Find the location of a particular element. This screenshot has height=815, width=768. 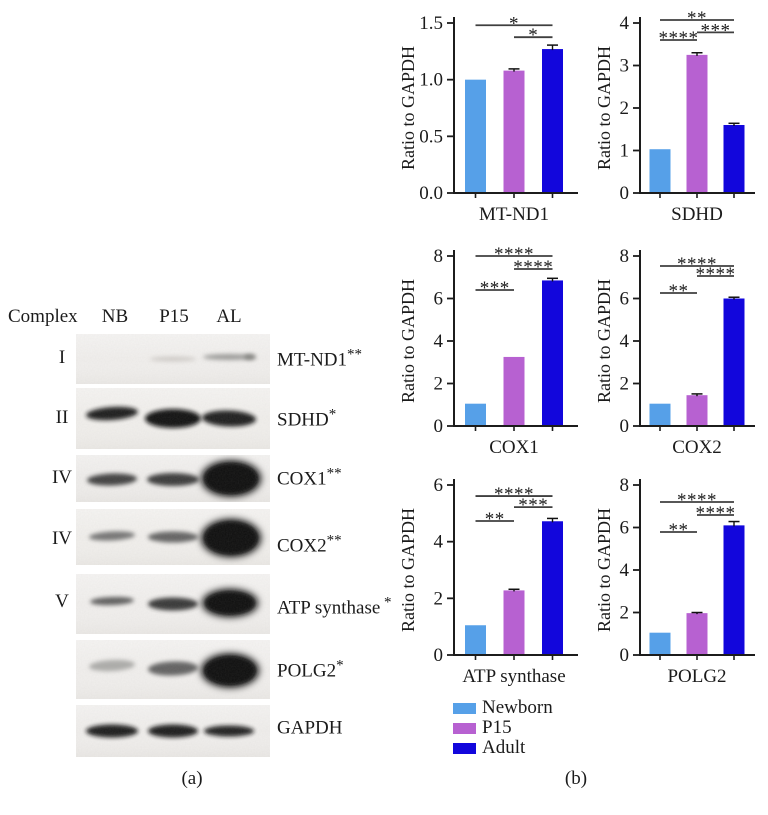

blot-strip-cox2 is located at coordinates (173, 537).